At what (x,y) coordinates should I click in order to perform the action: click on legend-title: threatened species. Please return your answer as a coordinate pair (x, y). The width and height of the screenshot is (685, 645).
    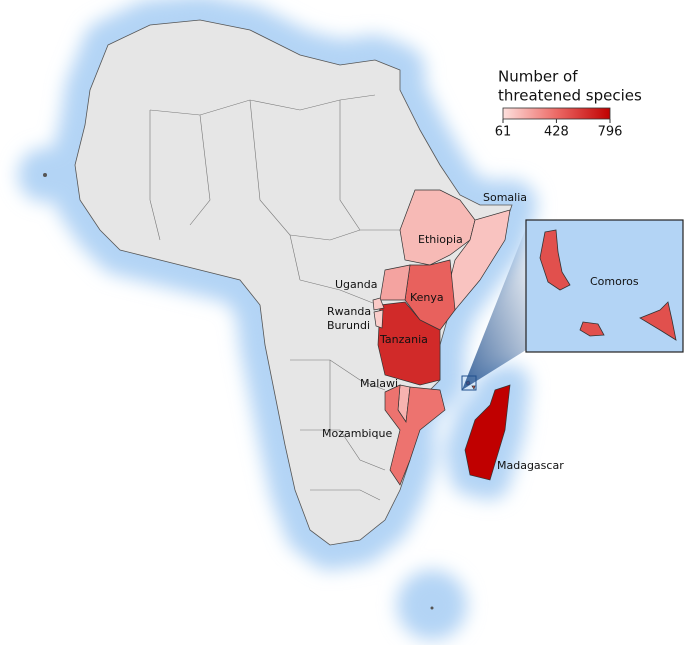
    Looking at the image, I should click on (570, 96).